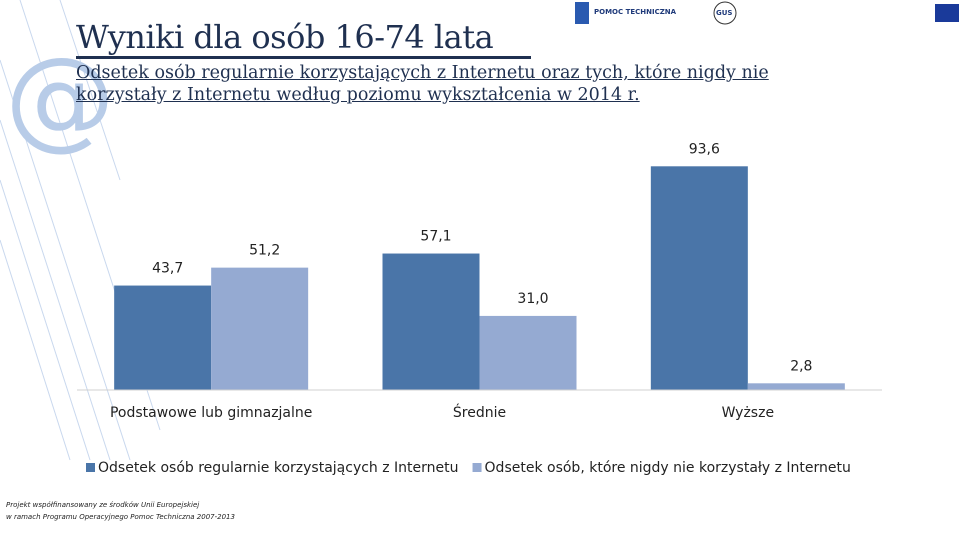 The image size is (960, 540). I want to click on at-symbol: @, so click(60, 97).